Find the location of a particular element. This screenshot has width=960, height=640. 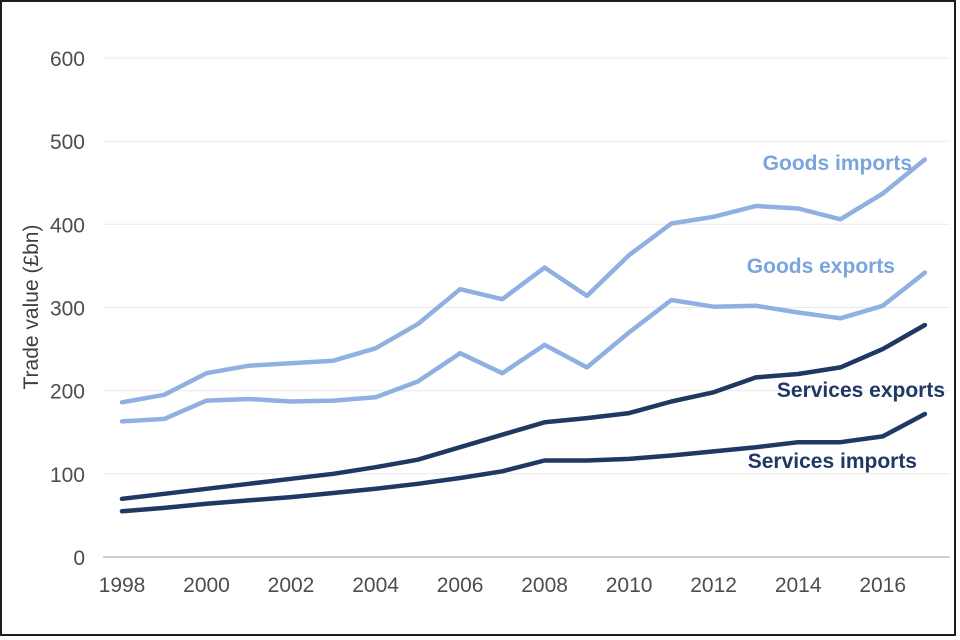

y-axis-title: Trade value (£bn) is located at coordinates (31, 307).